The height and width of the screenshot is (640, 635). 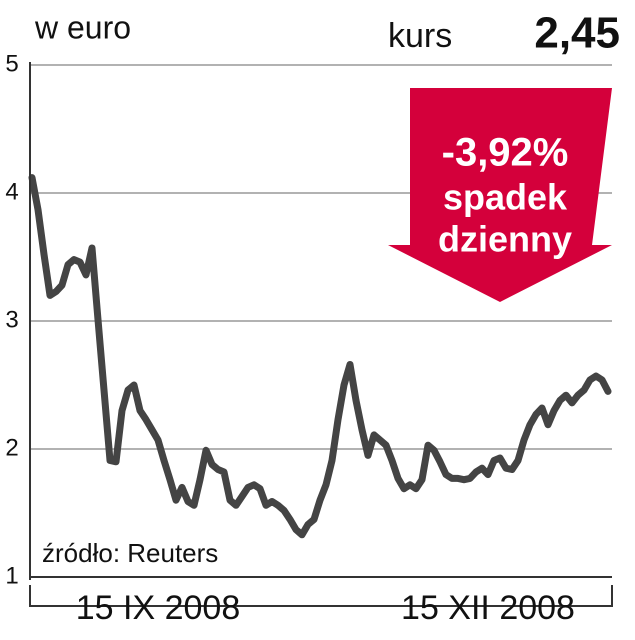 What do you see at coordinates (11, 191) in the screenshot?
I see `y-tick-label: 4` at bounding box center [11, 191].